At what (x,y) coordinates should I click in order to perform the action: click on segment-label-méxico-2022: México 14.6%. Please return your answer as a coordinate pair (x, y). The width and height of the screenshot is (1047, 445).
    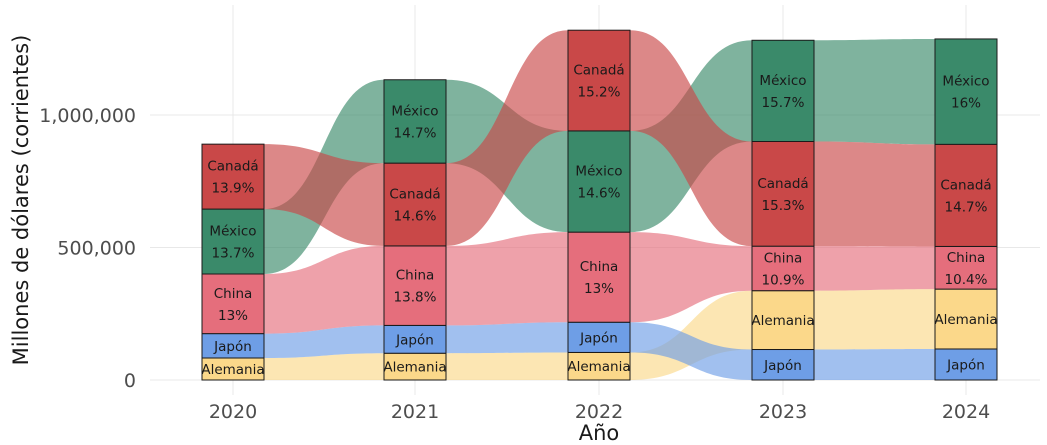
    Looking at the image, I should click on (598, 183).